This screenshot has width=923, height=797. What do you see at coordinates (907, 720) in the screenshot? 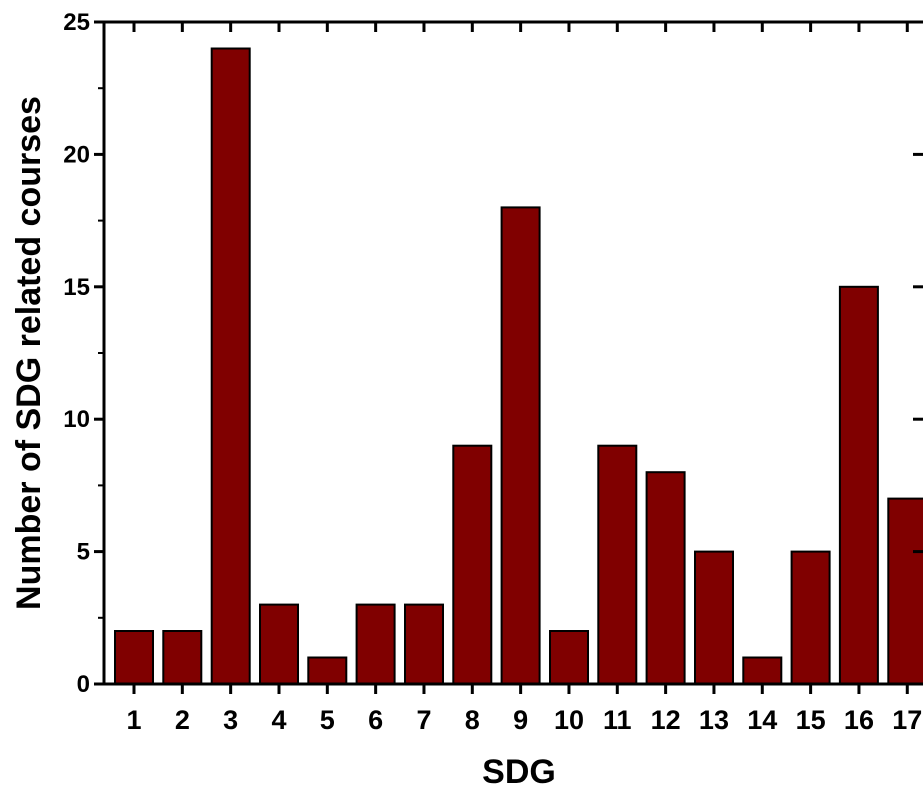
I see `x-tick-label: 17` at bounding box center [907, 720].